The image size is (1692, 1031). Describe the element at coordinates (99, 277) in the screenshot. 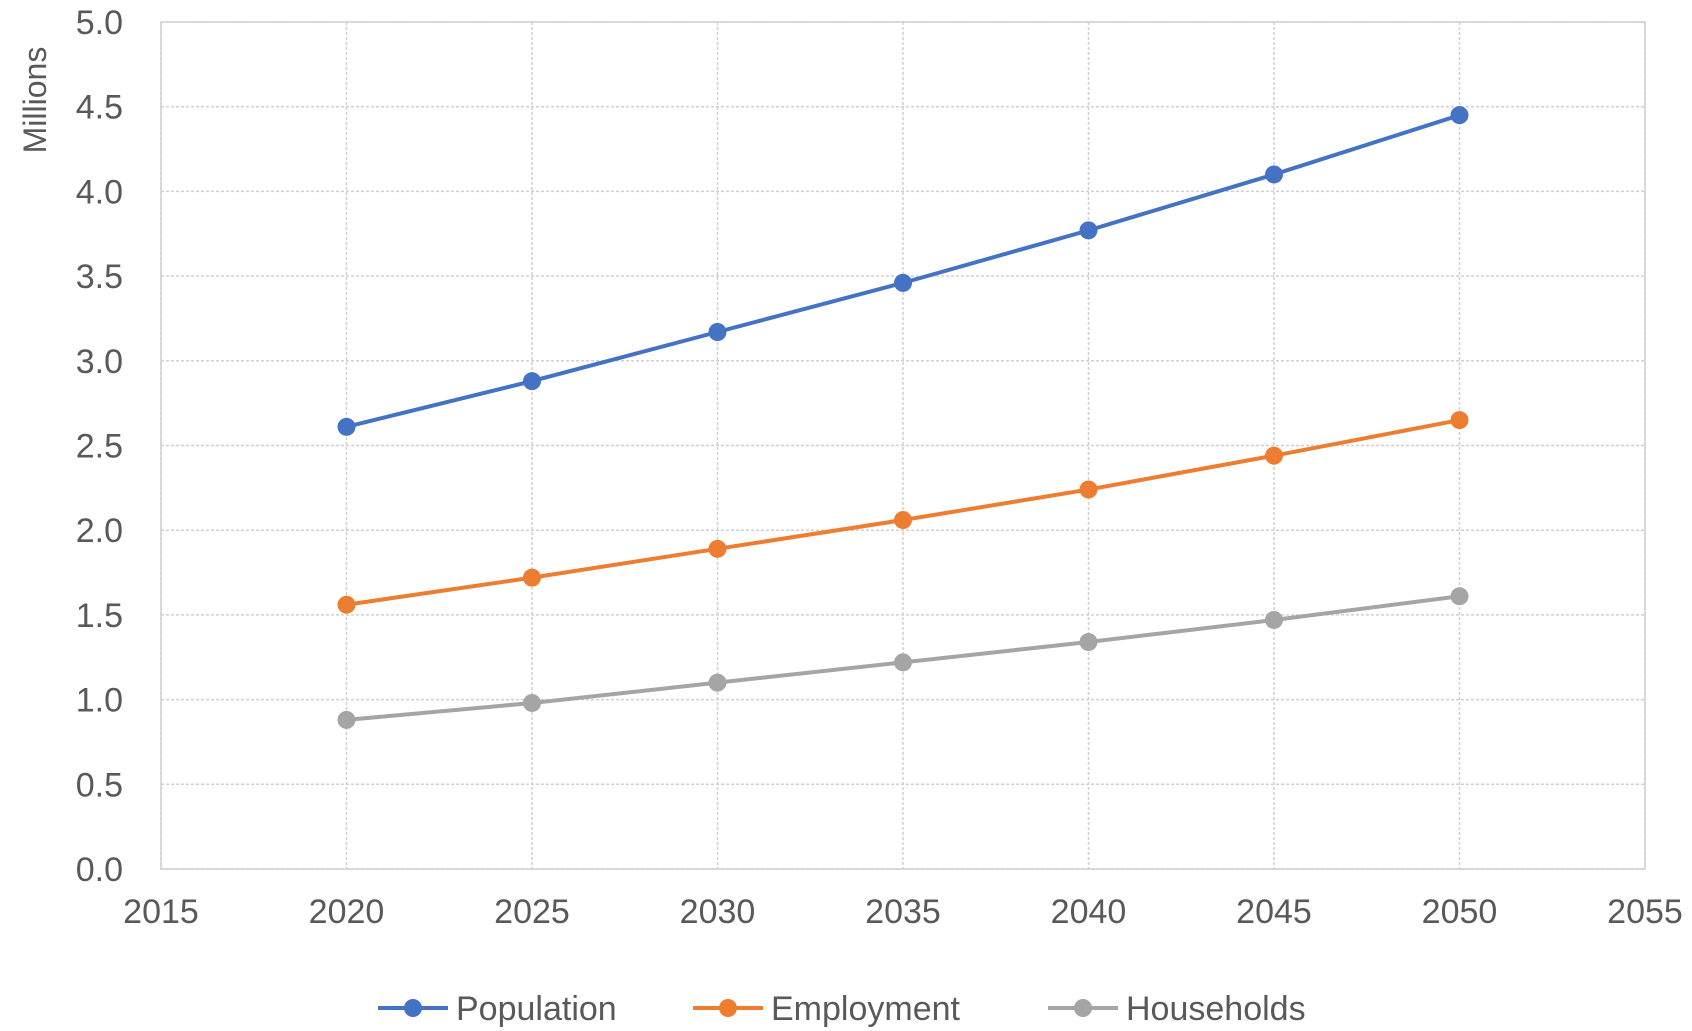

I see `y-tick-label: 3.5` at that location.